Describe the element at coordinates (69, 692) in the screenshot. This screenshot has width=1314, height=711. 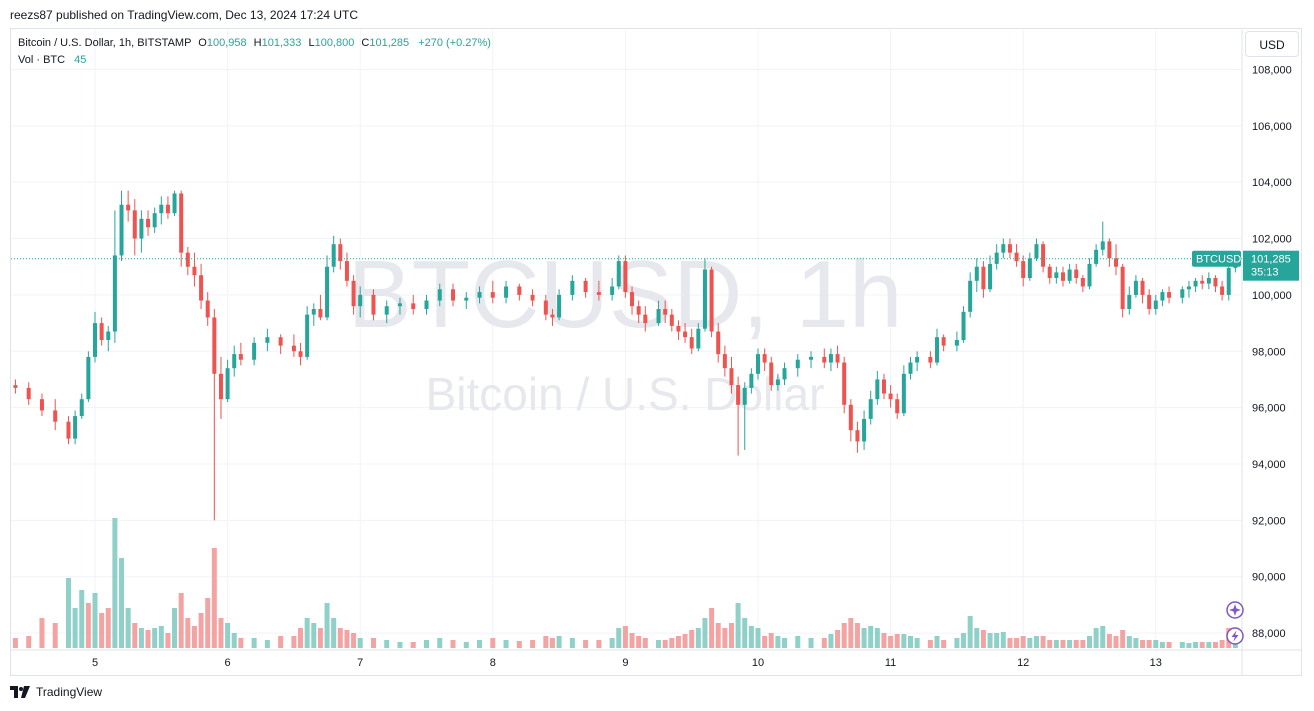
I see `footer-brand-text: TradingView` at that location.